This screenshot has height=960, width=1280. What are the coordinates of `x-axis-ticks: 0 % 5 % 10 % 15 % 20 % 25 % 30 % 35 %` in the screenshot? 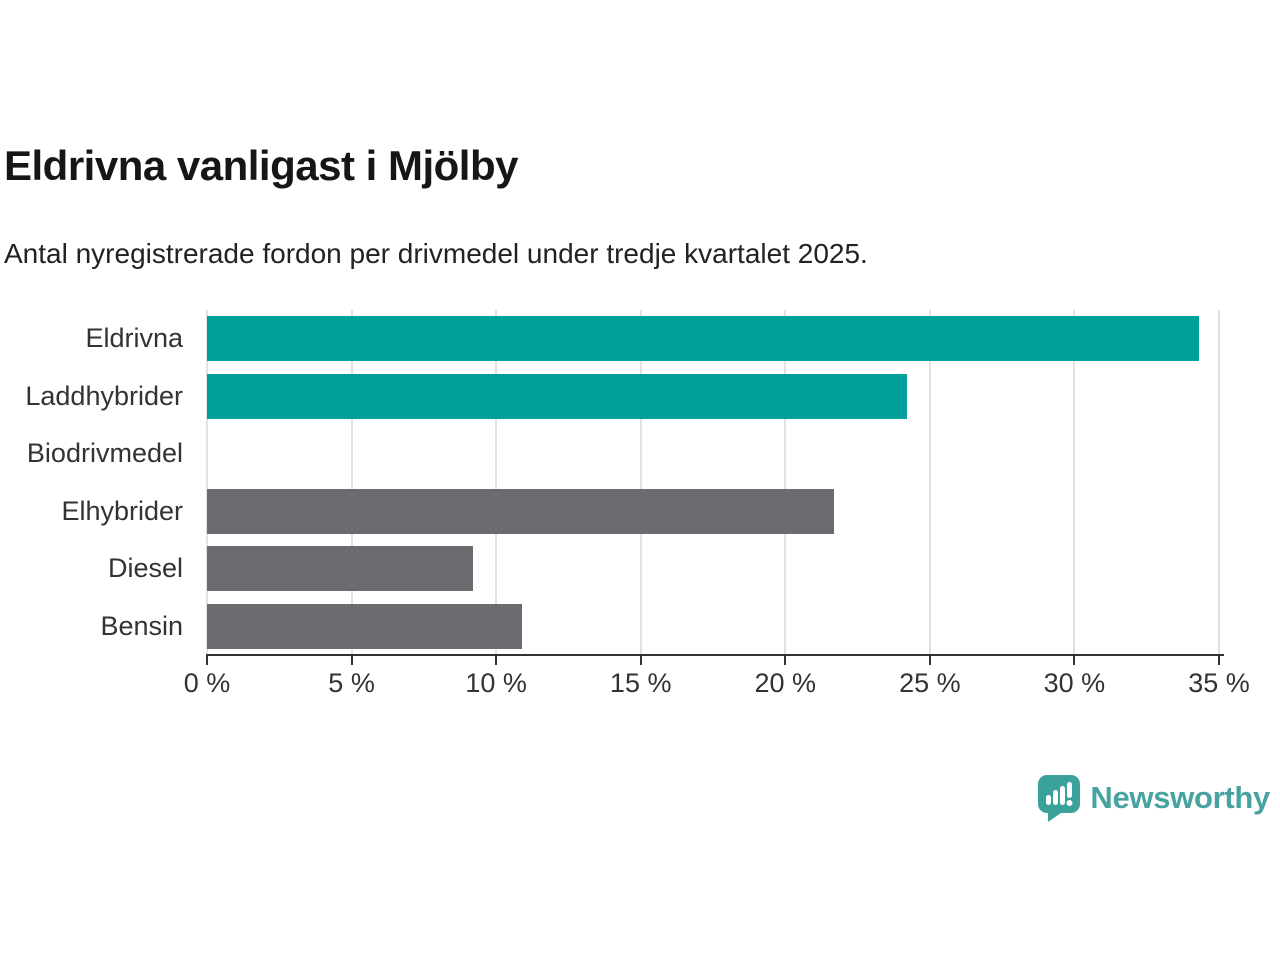 It's located at (717, 681).